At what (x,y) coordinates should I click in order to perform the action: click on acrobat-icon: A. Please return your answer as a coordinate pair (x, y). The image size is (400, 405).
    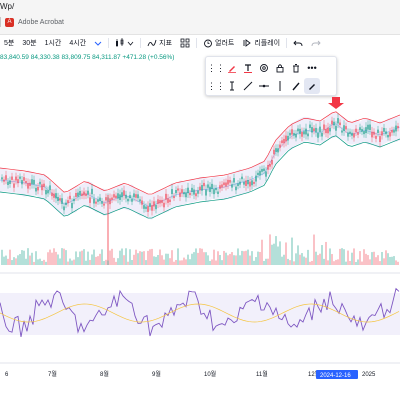
    Looking at the image, I should click on (9, 22).